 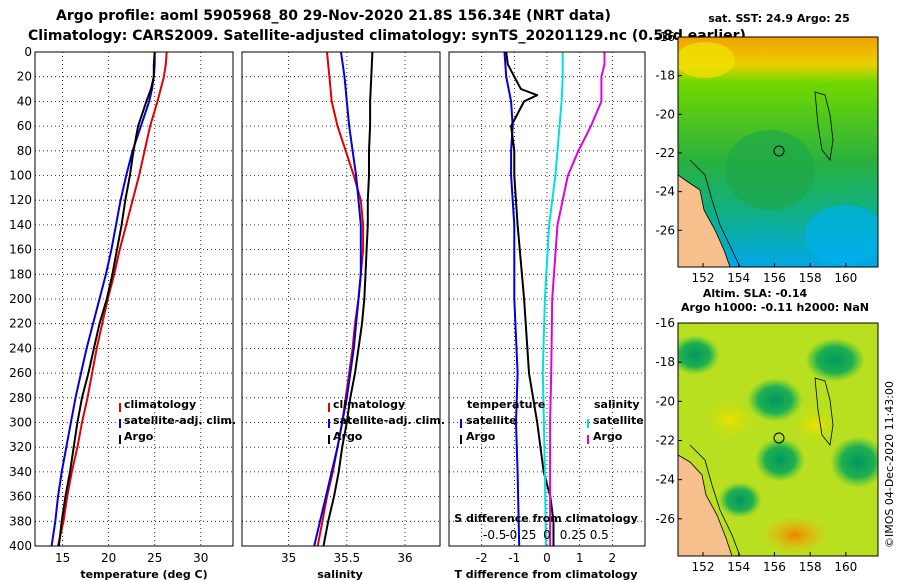 I want to click on sst-reef-outline, so click(x=824, y=126).